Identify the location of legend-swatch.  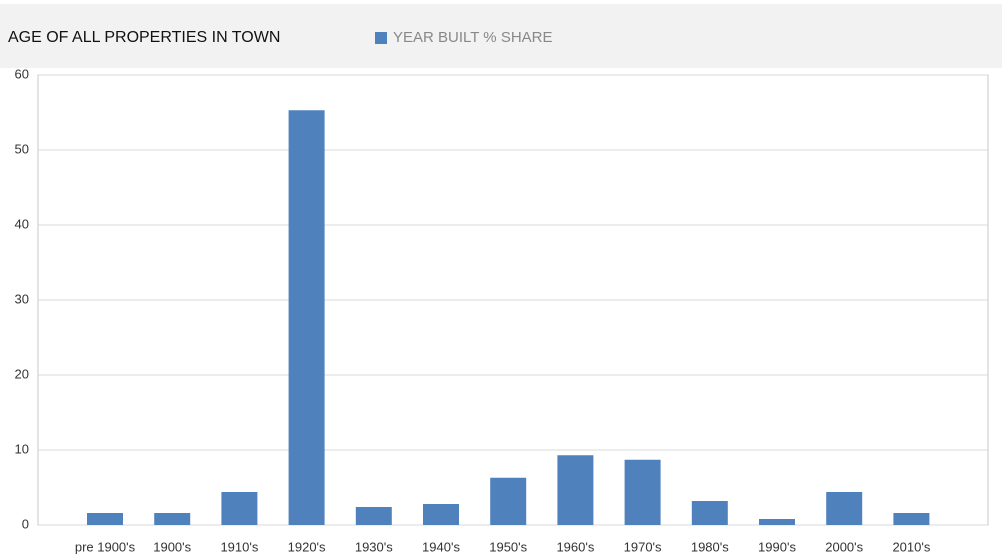
(381, 38).